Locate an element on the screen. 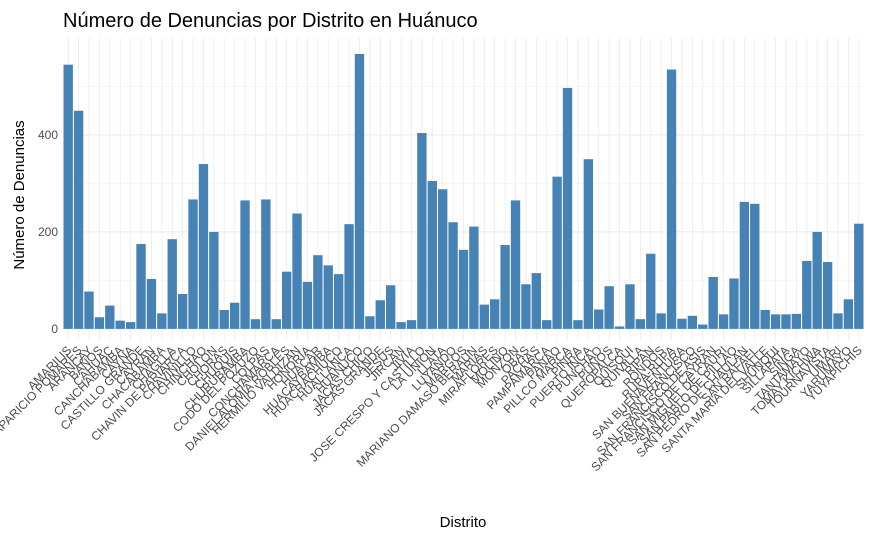 Image resolution: width=875 pixels, height=540 pixels. y-axis-label: Número de Denuncias is located at coordinates (19, 194).